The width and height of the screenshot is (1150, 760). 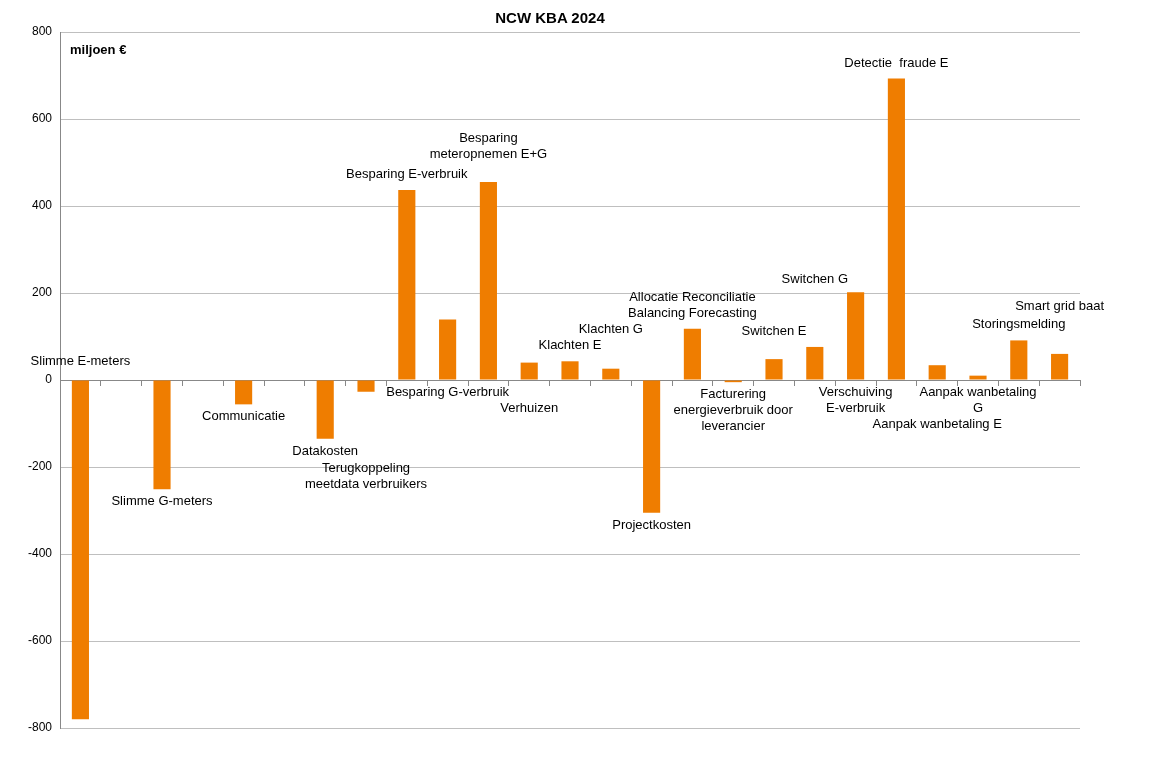 I want to click on x-tick-label: Klachten G, so click(x=610, y=328).